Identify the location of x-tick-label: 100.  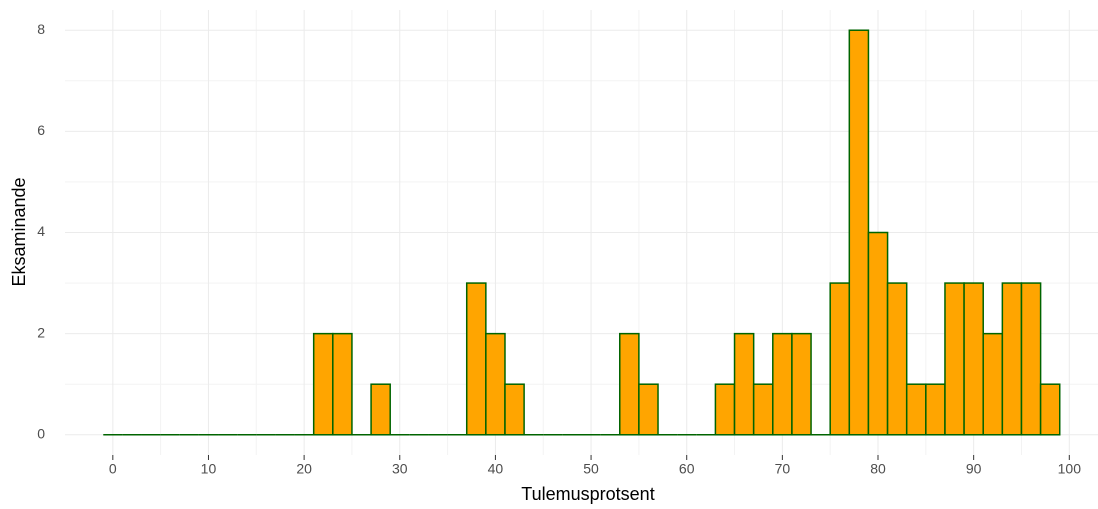
(1070, 469).